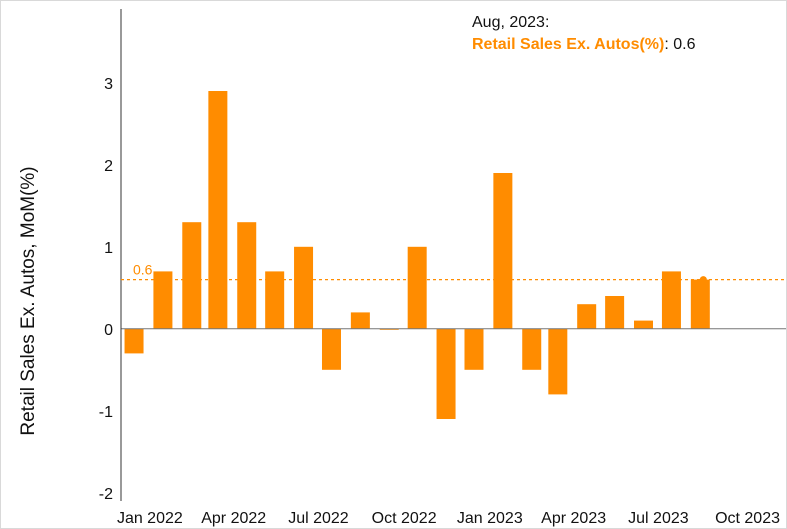  I want to click on x-tick-label: Jan 2023, so click(490, 518).